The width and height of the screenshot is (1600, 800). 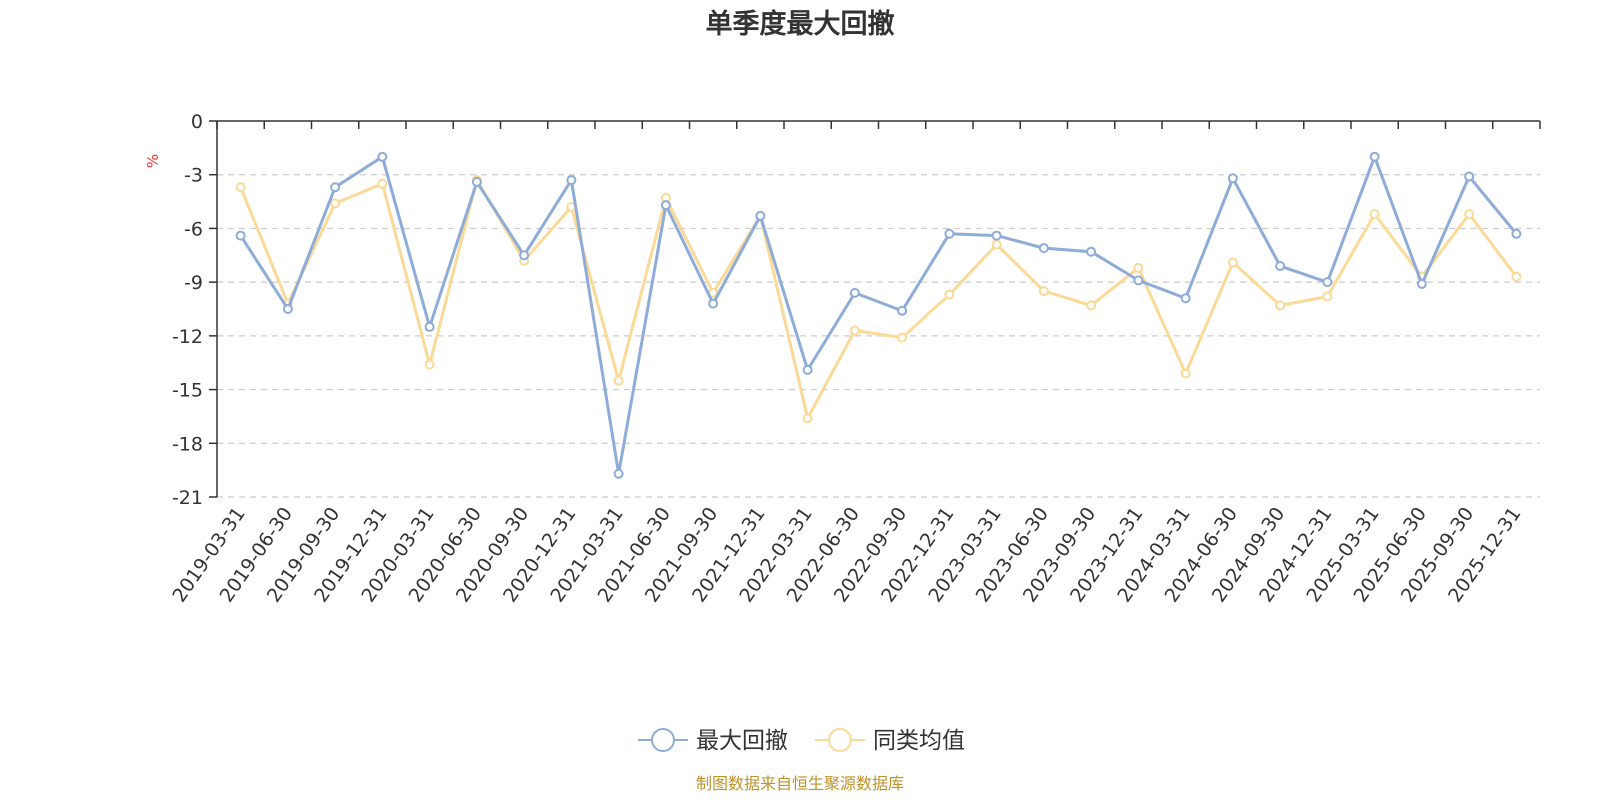 What do you see at coordinates (193, 176) in the screenshot?
I see `y-tick-label: -3` at bounding box center [193, 176].